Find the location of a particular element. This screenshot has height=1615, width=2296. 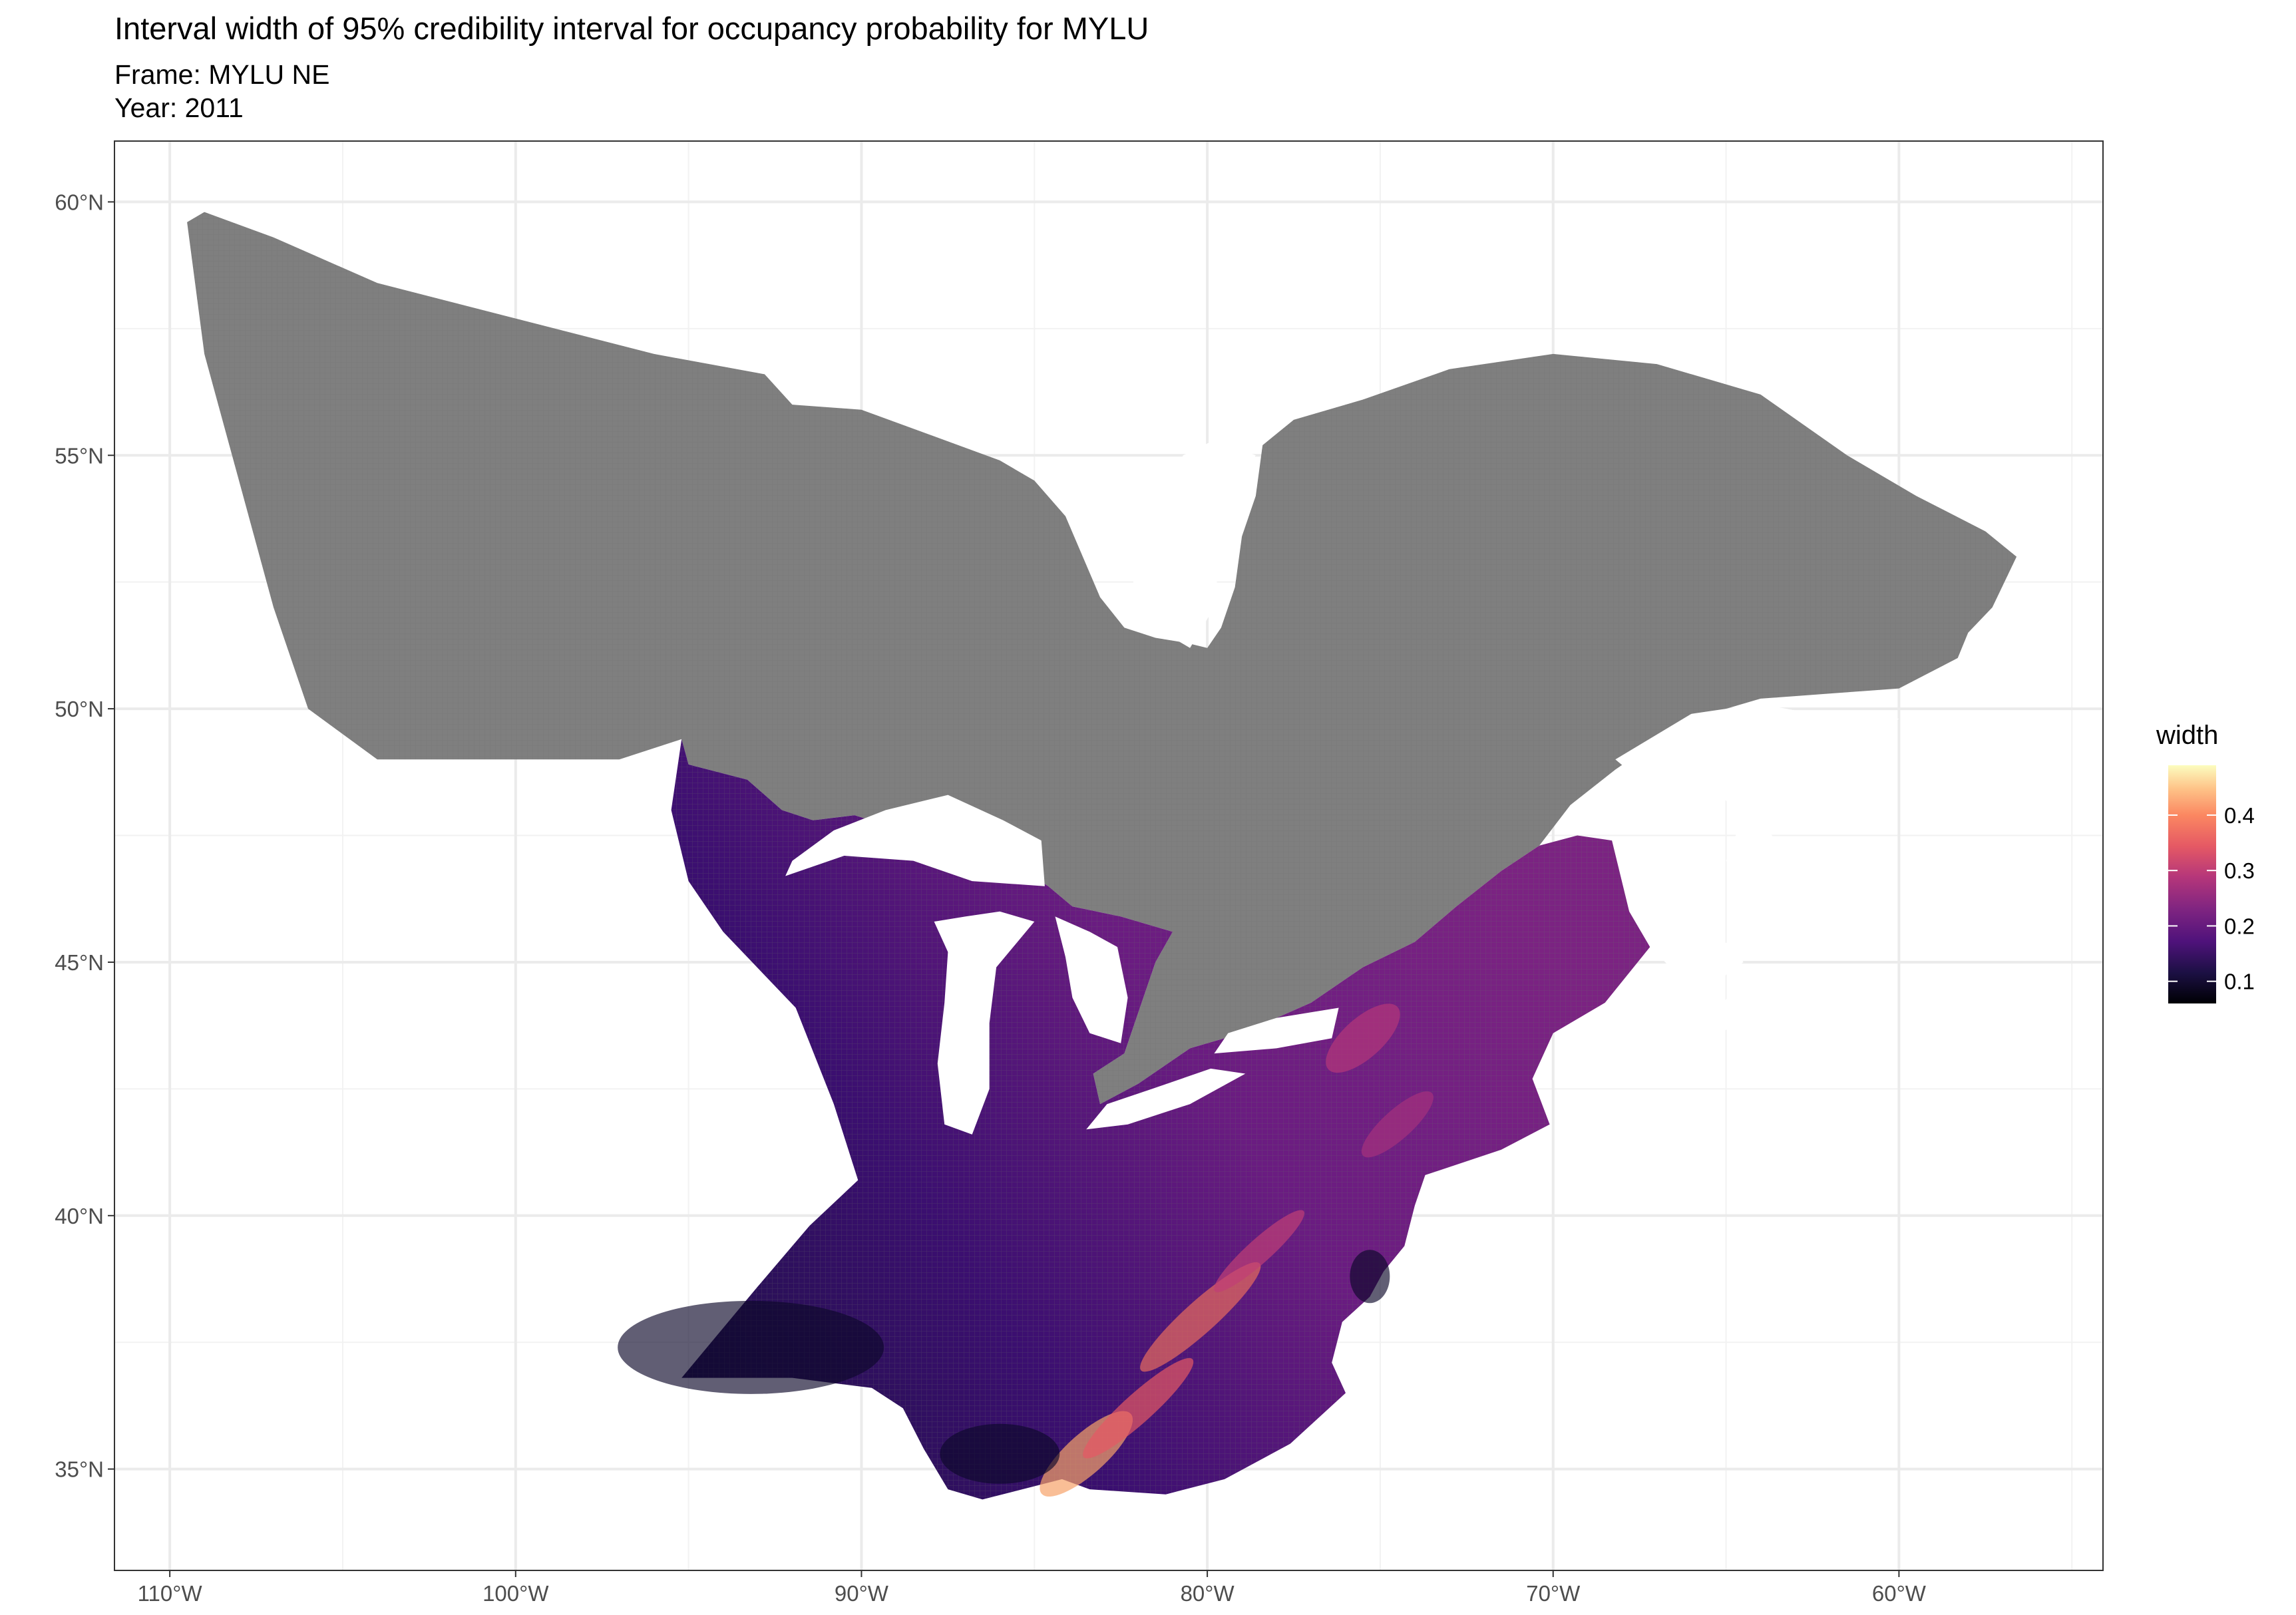

y-tick-label: 60°N is located at coordinates (79, 202).